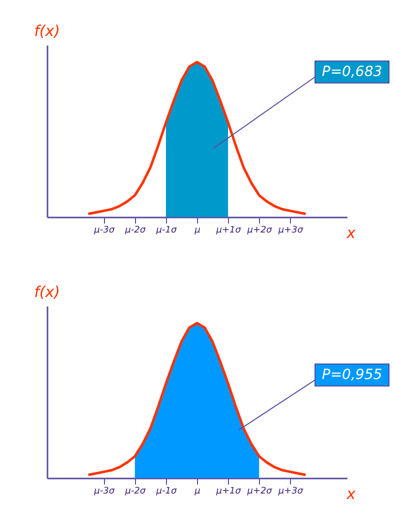 This screenshot has height=530, width=394. Describe the element at coordinates (352, 375) in the screenshot. I see `text: P=0,955` at that location.